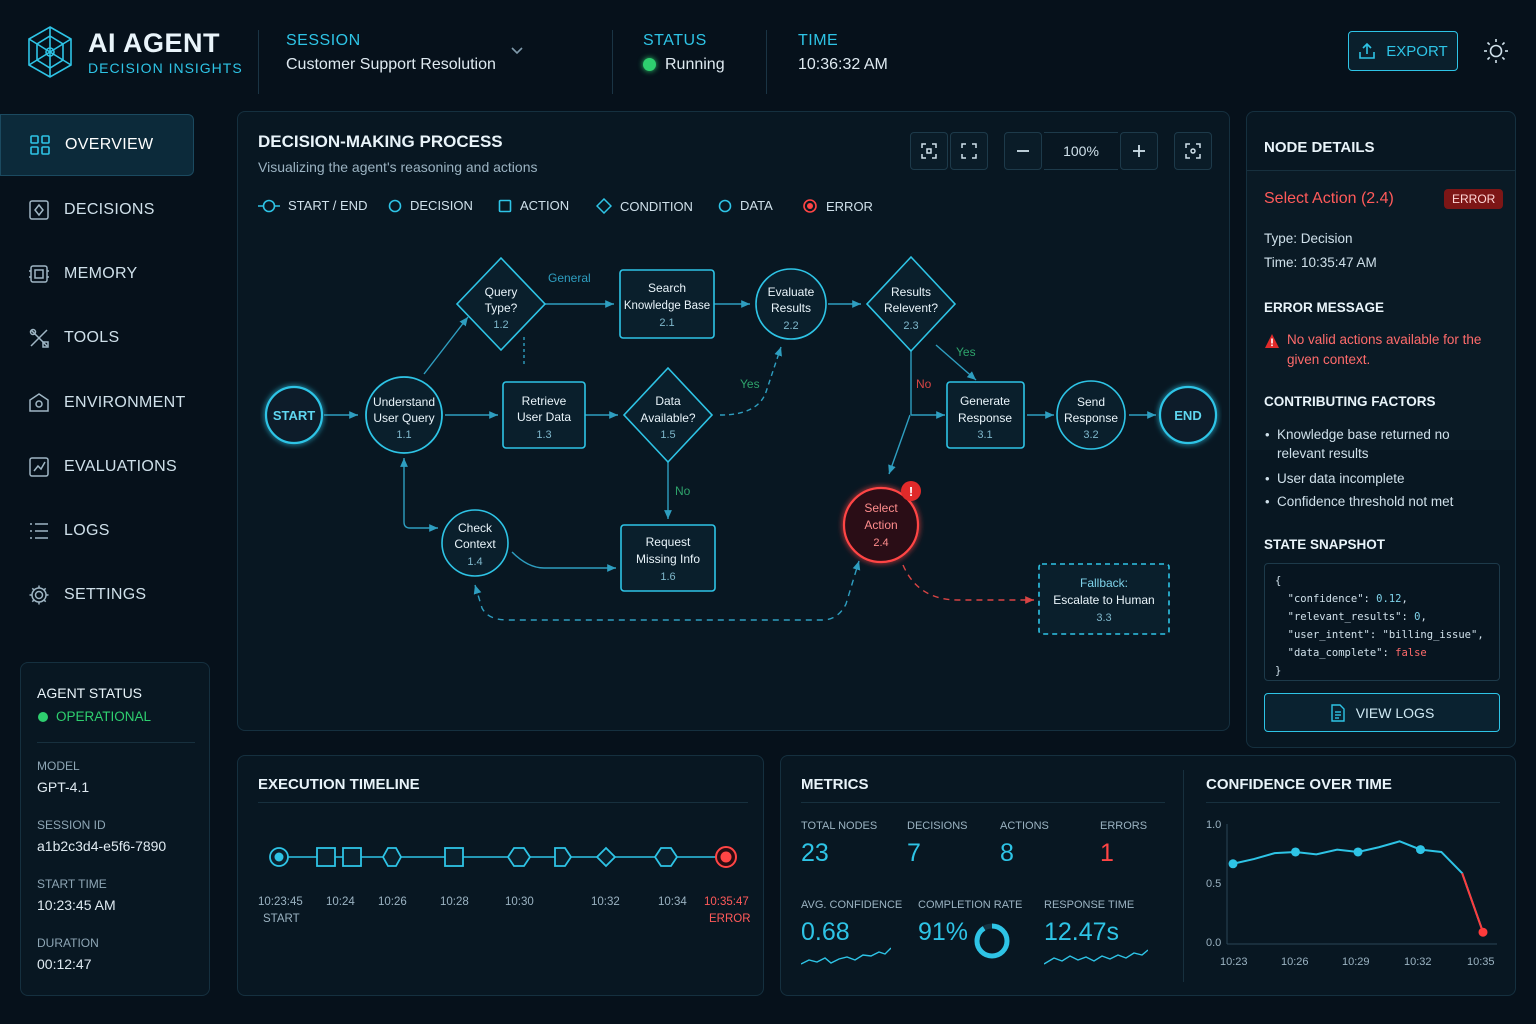 The height and width of the screenshot is (1024, 1536). Describe the element at coordinates (1324, 307) in the screenshot. I see `error-message-heading: ERROR MESSAGE` at that location.